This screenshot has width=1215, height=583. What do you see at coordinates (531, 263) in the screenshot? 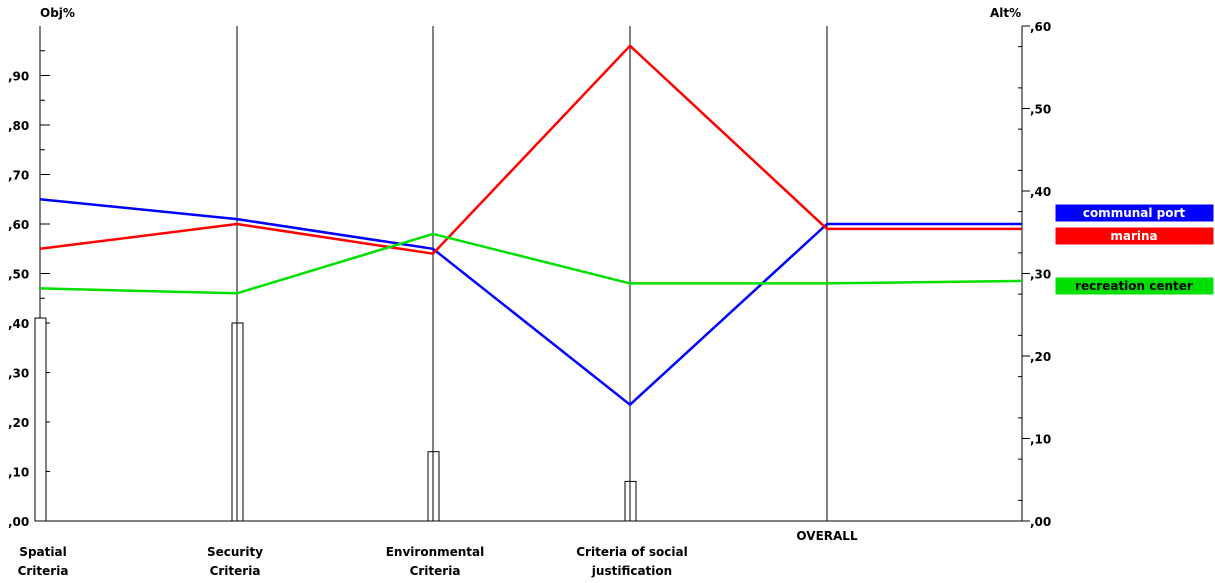
I see `series-line-recreation-center` at bounding box center [531, 263].